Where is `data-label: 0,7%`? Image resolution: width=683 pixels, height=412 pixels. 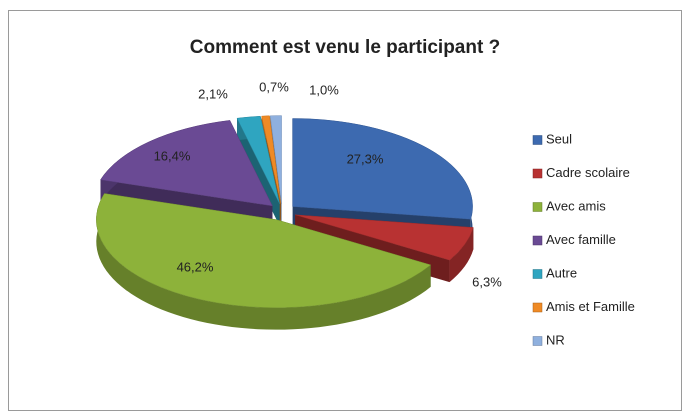 data-label: 0,7% is located at coordinates (274, 86).